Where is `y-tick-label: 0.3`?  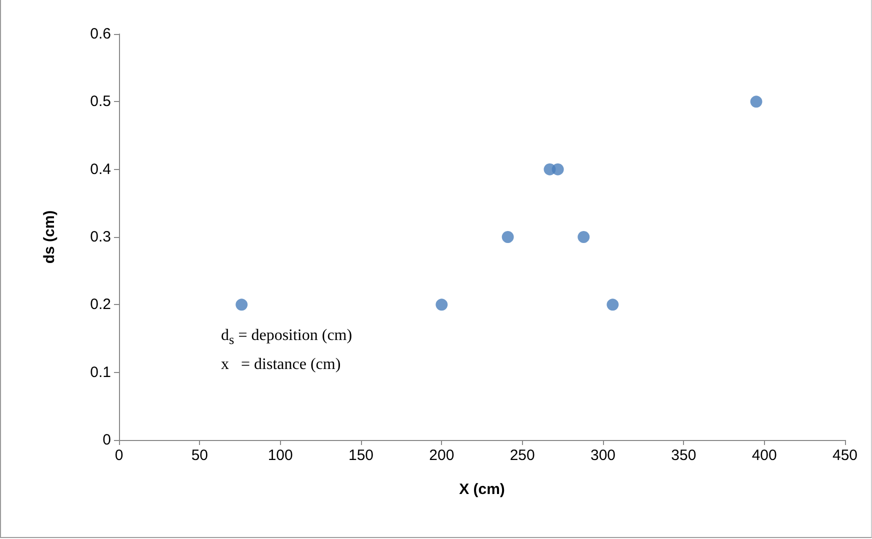 y-tick-label: 0.3 is located at coordinates (100, 237).